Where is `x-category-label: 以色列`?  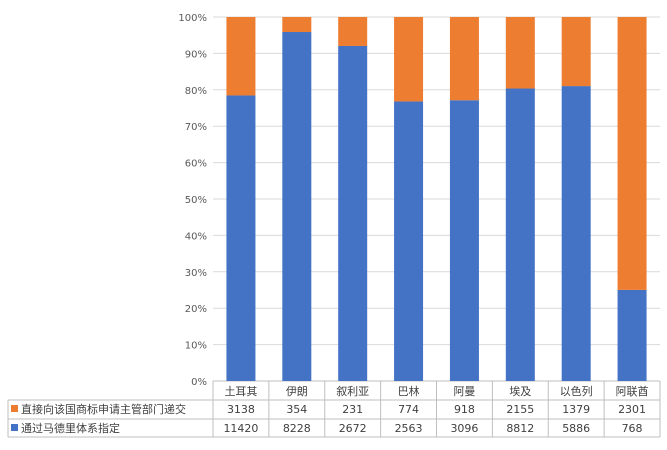
x-category-label: 以色列 is located at coordinates (576, 391).